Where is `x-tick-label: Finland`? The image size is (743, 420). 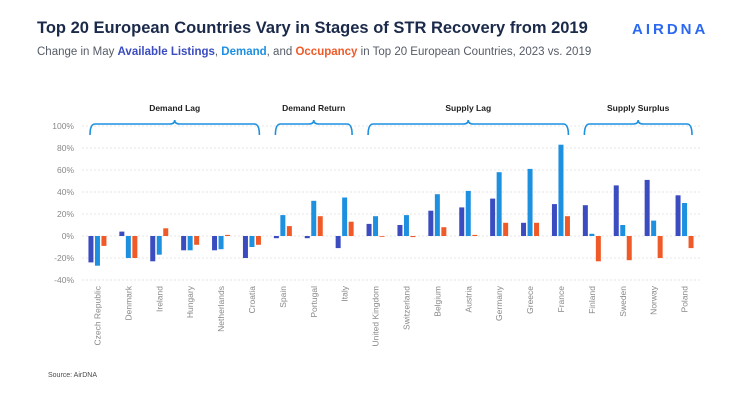 x-tick-label: Finland is located at coordinates (592, 300).